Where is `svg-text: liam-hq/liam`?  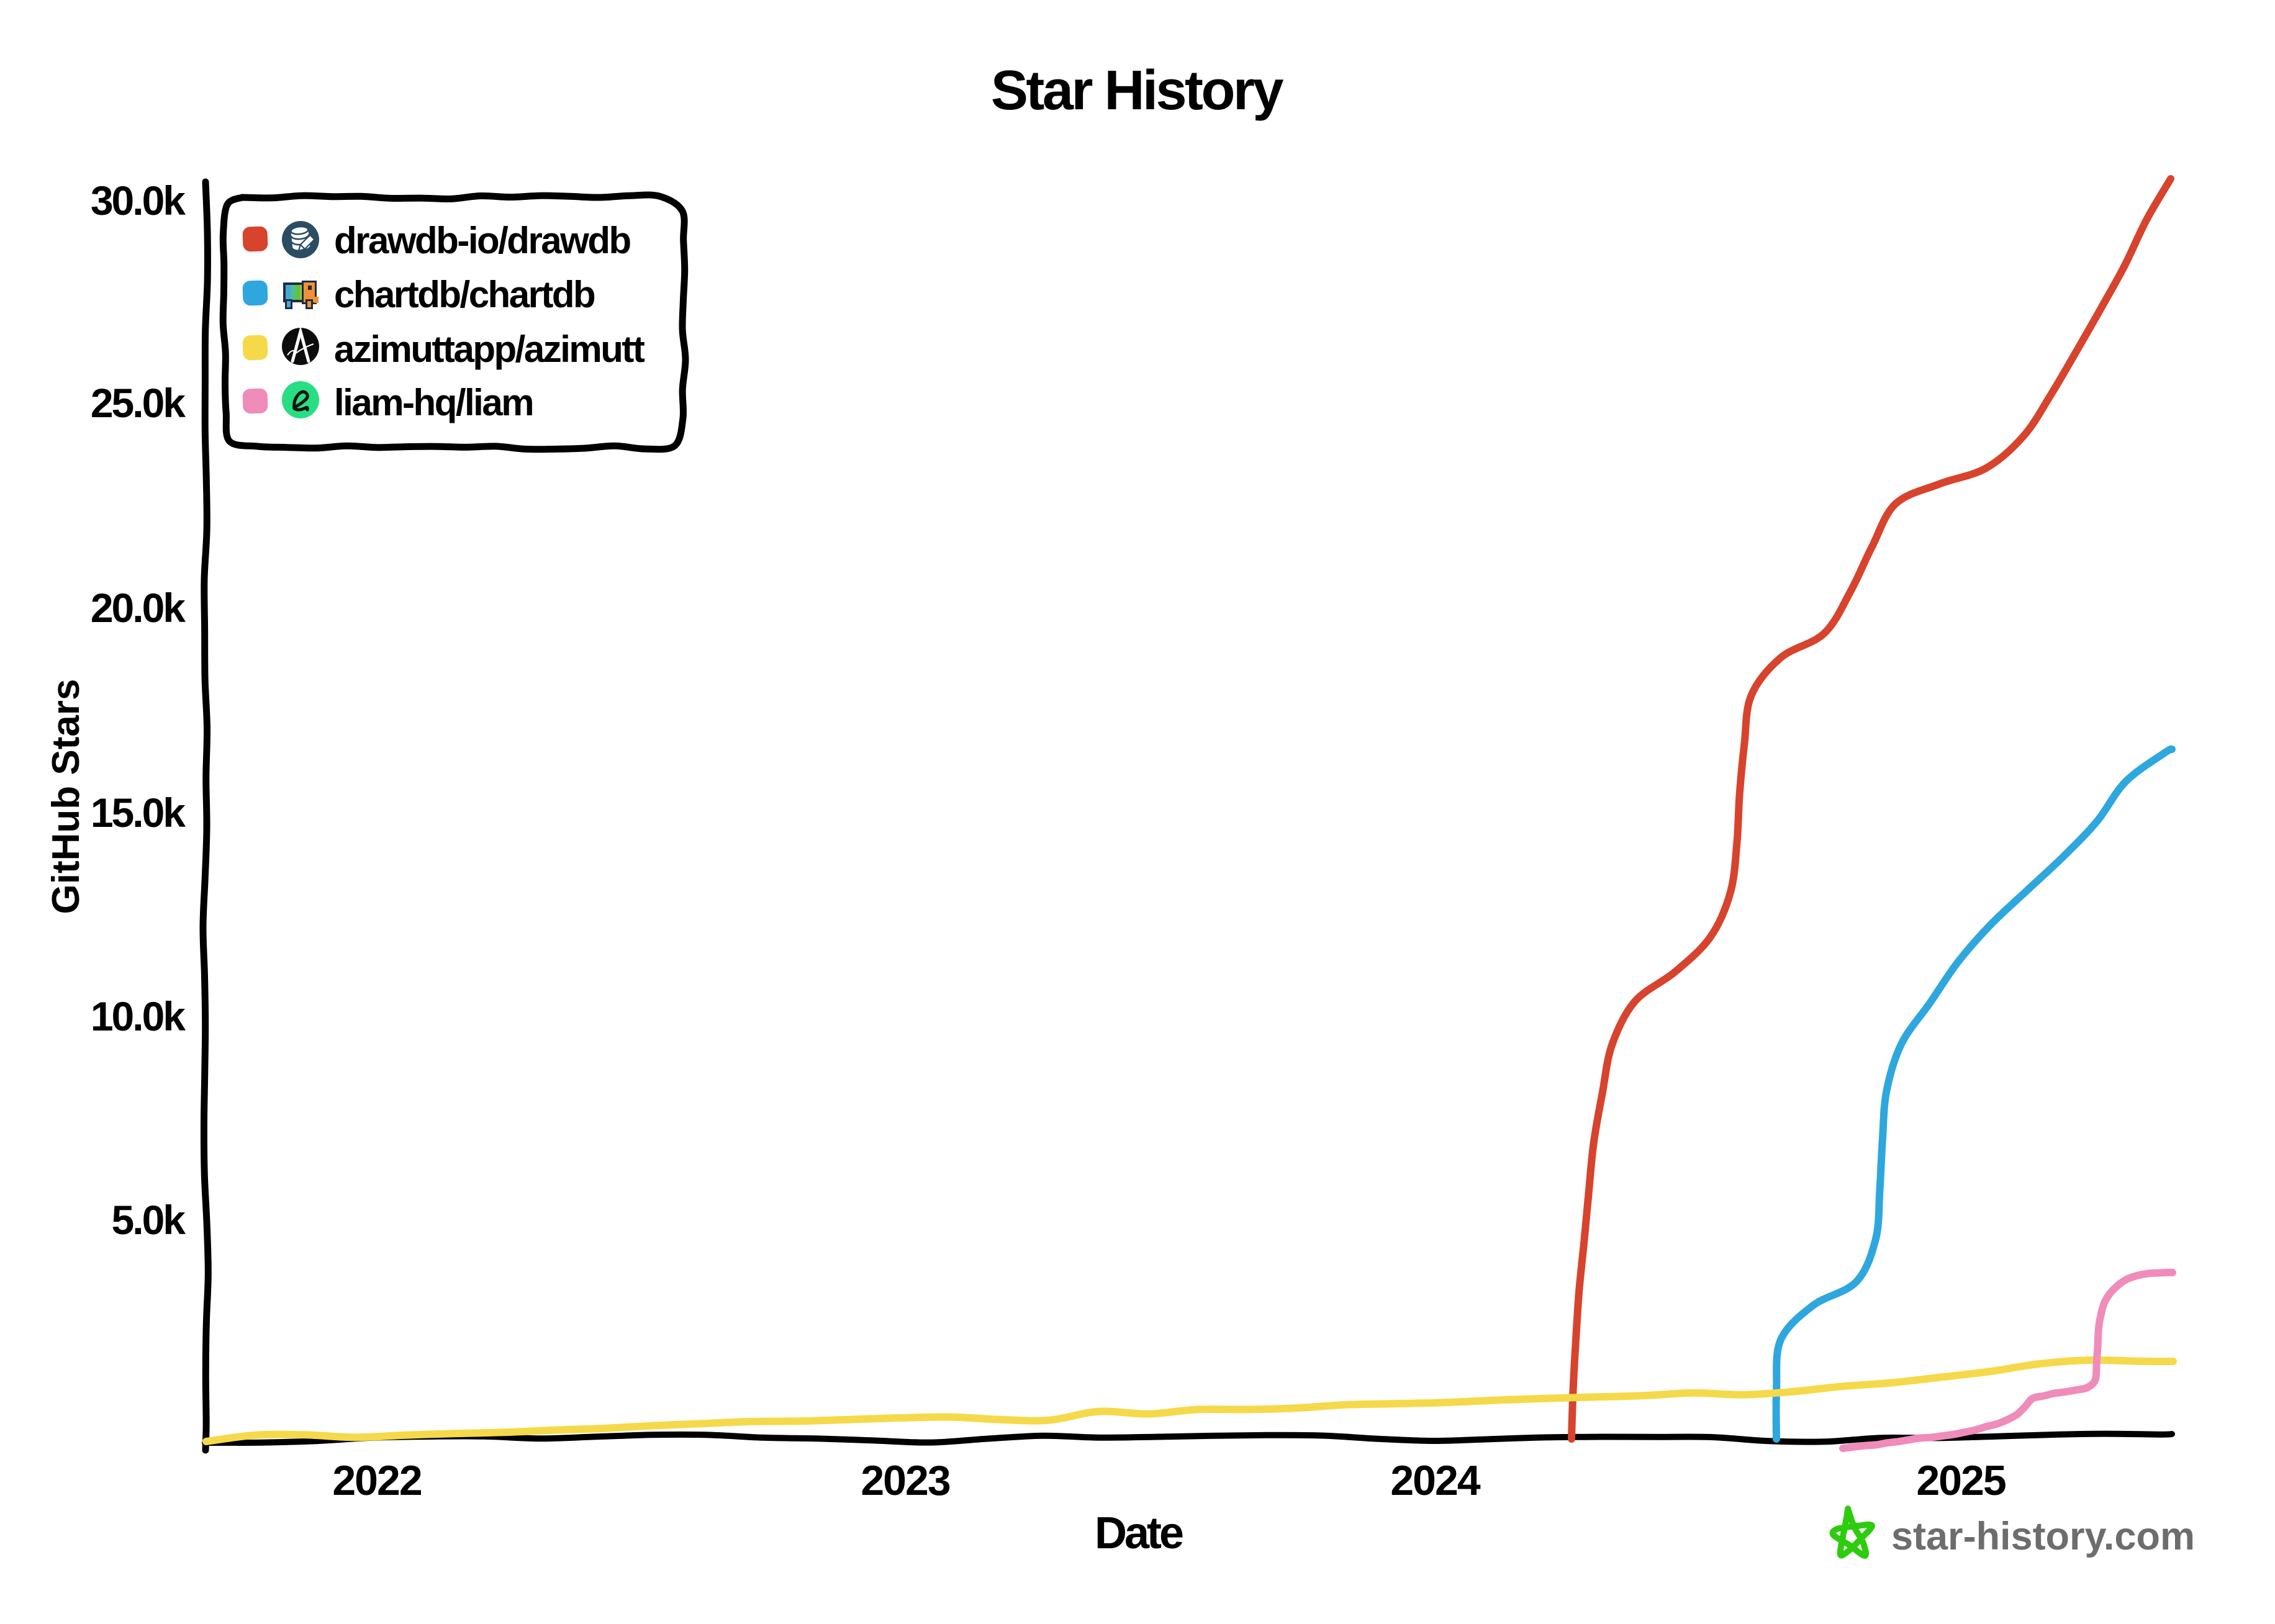
svg-text: liam-hq/liam is located at coordinates (433, 402).